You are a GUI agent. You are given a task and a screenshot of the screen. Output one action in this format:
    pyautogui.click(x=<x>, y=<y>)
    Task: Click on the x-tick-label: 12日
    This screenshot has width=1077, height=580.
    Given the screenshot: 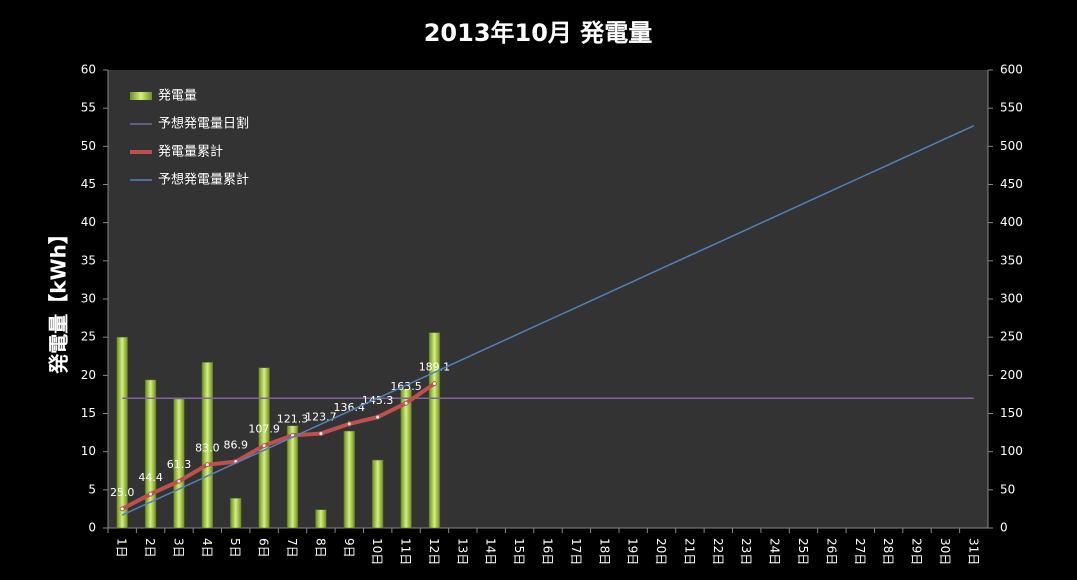 What is the action you would take?
    pyautogui.click(x=434, y=551)
    